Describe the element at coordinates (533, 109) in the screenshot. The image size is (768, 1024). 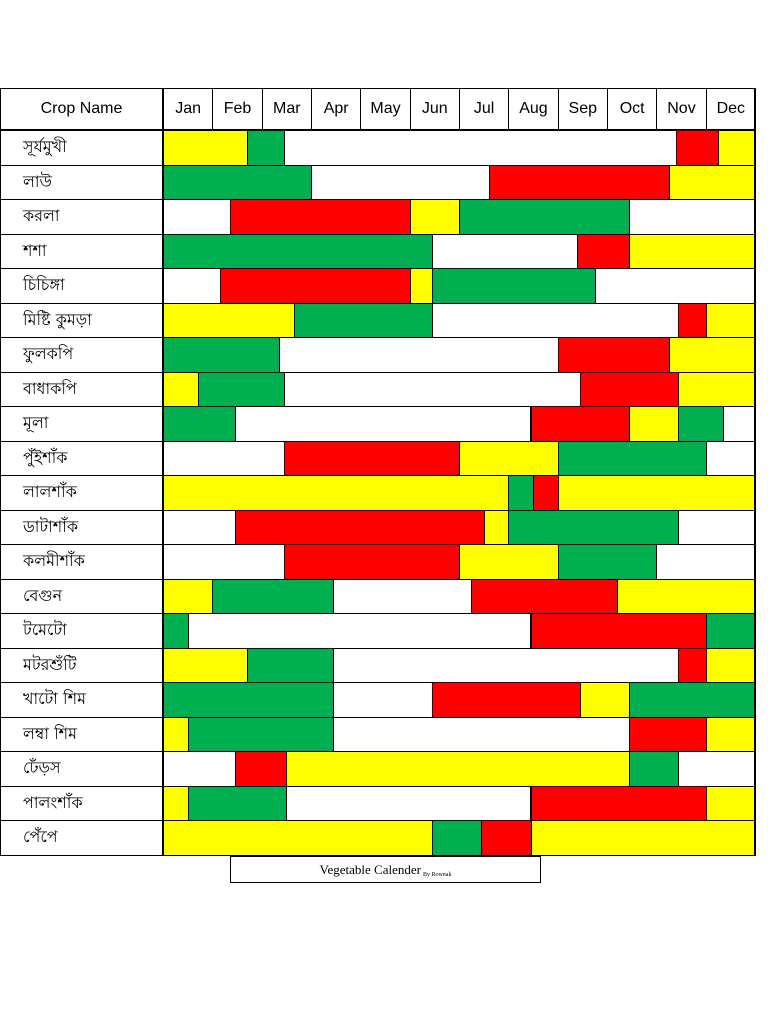
I see `month-header-aug: Aug` at that location.